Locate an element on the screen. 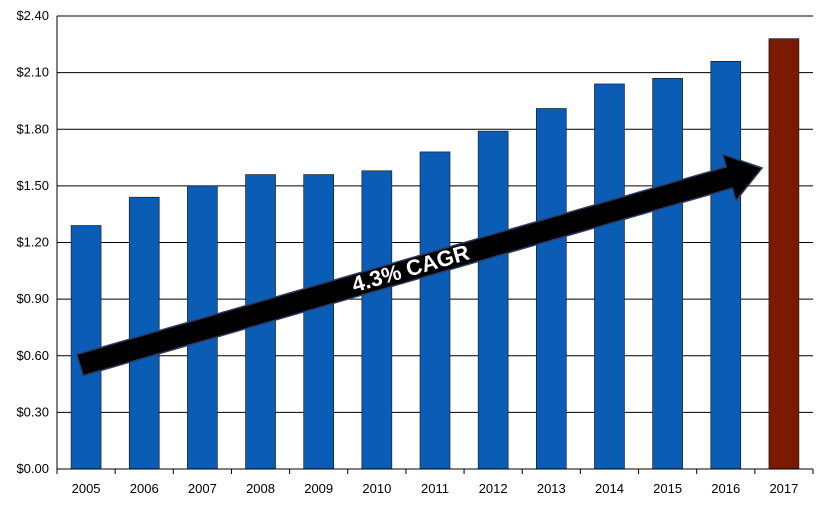  y-tick-label: $2.10 is located at coordinates (32, 72).